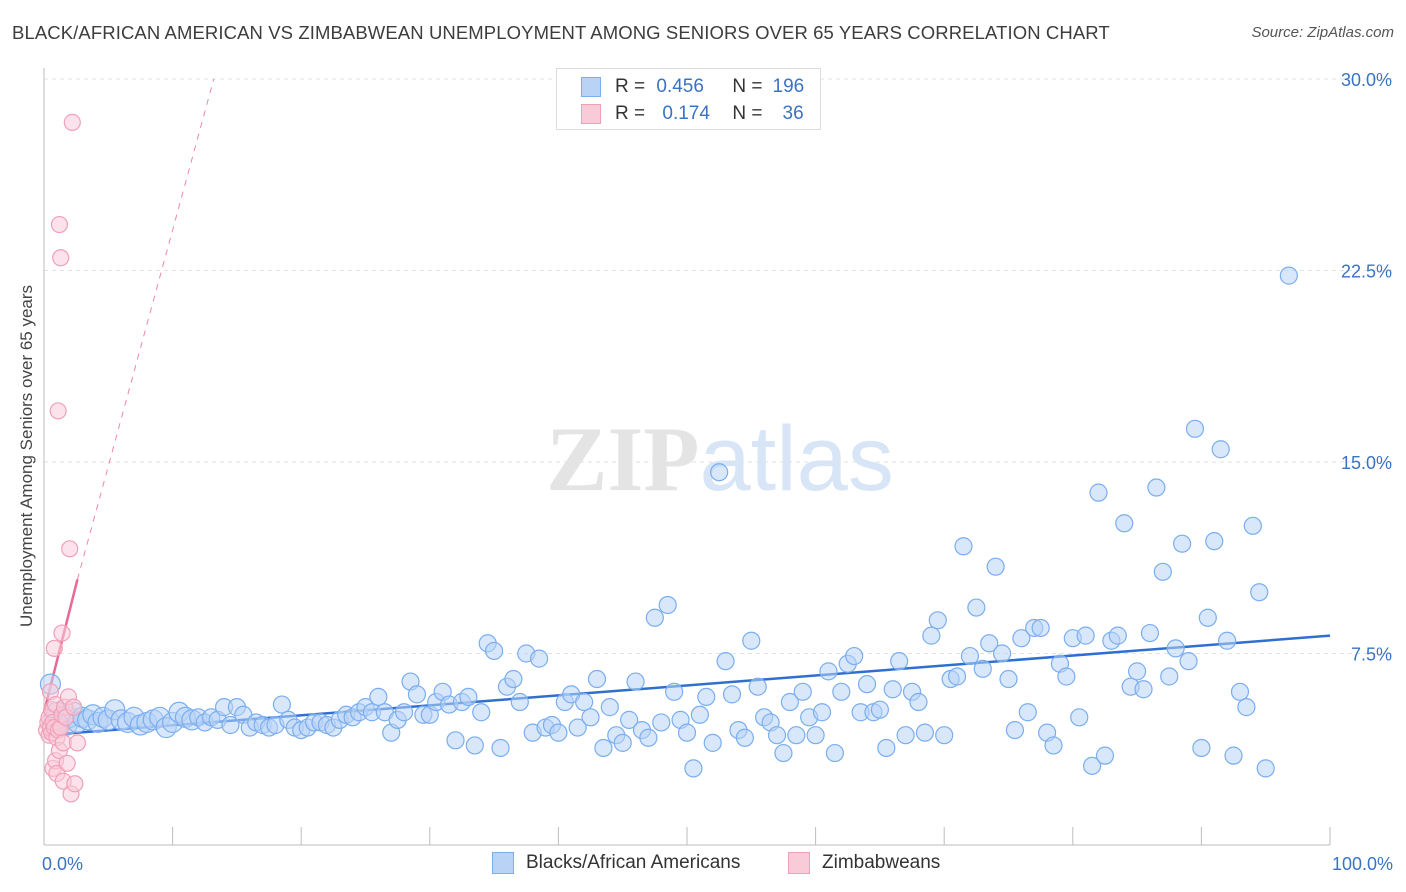 This screenshot has height=892, width=1406. What do you see at coordinates (881, 862) in the screenshot?
I see `bottom-legend-label-zimbabweans: Zimbabweans` at bounding box center [881, 862].